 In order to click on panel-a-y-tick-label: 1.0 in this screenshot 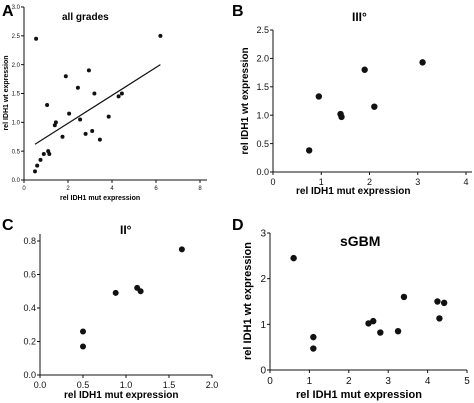, I will do `click(16, 123)`.